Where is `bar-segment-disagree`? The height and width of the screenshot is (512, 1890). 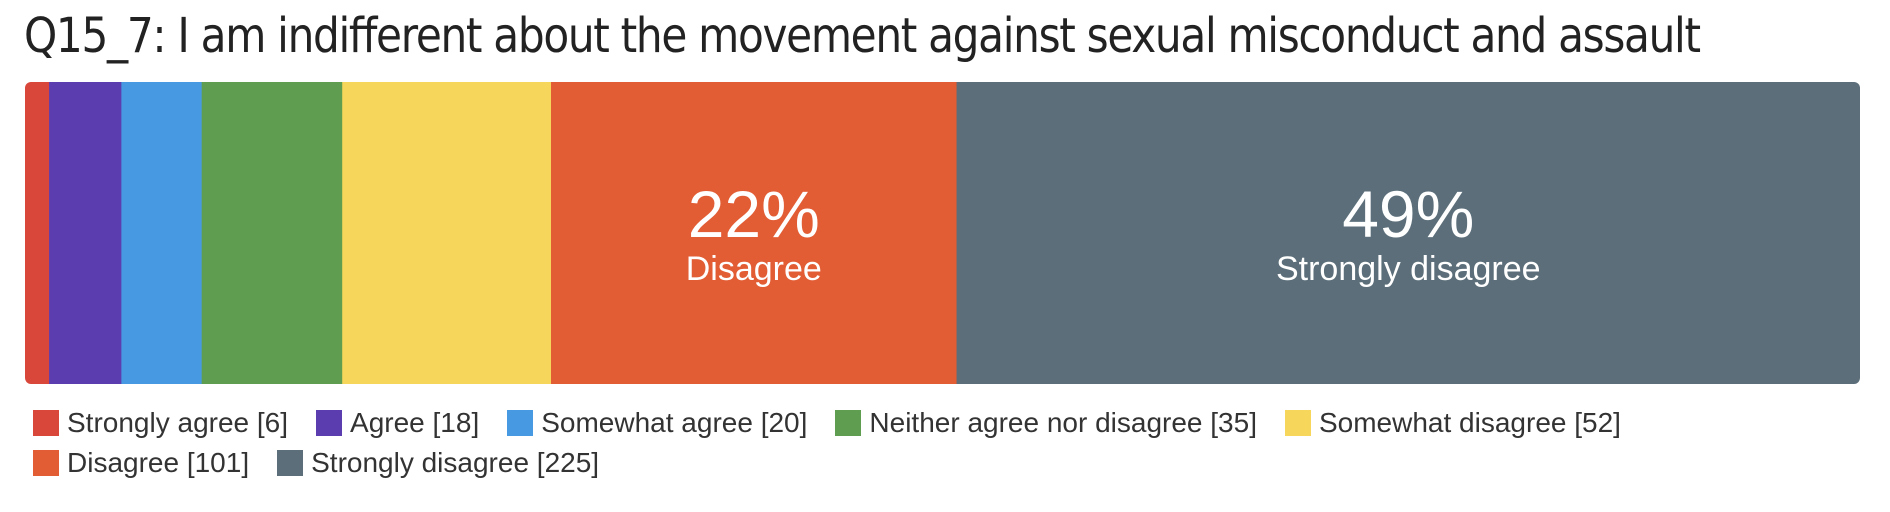 bar-segment-disagree is located at coordinates (754, 233).